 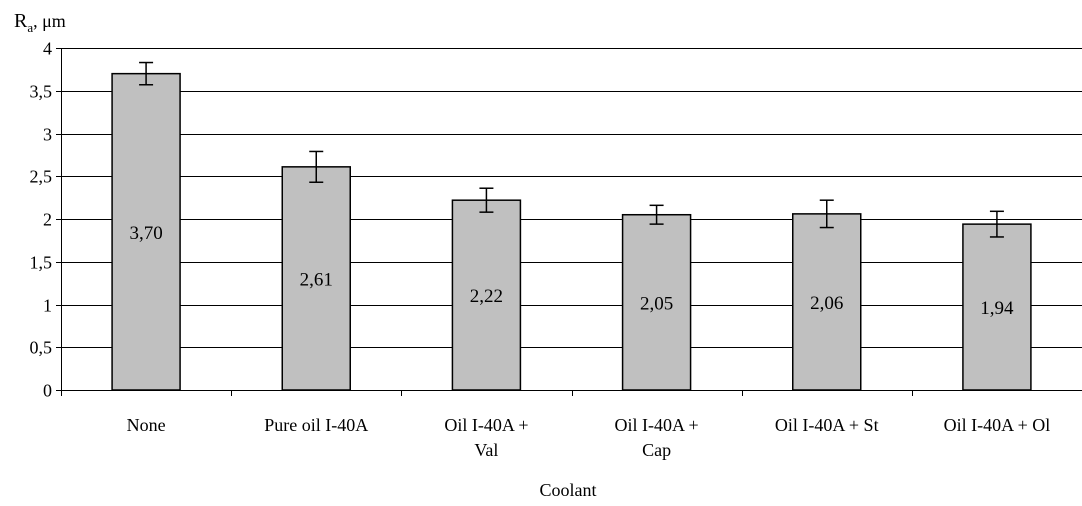 I want to click on x-category-label: Pure oil I-40A, so click(x=316, y=425).